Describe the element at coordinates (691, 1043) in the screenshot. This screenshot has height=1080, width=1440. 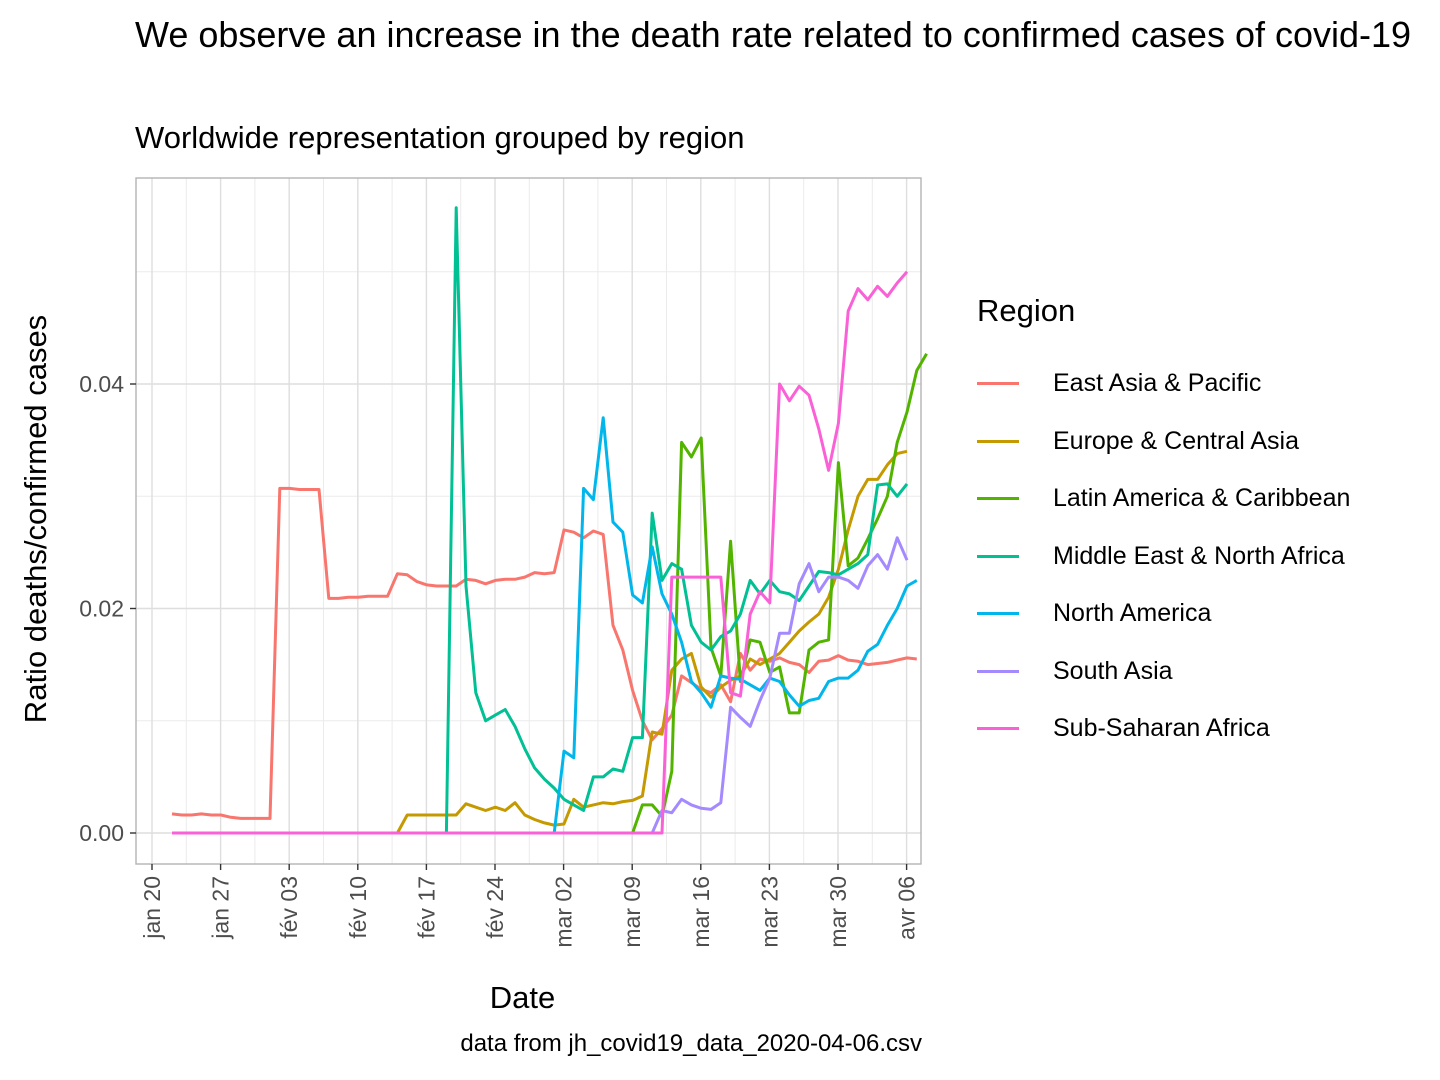
I see `chart-caption: data from jh_covid19_data_2020-04-06.csv` at that location.